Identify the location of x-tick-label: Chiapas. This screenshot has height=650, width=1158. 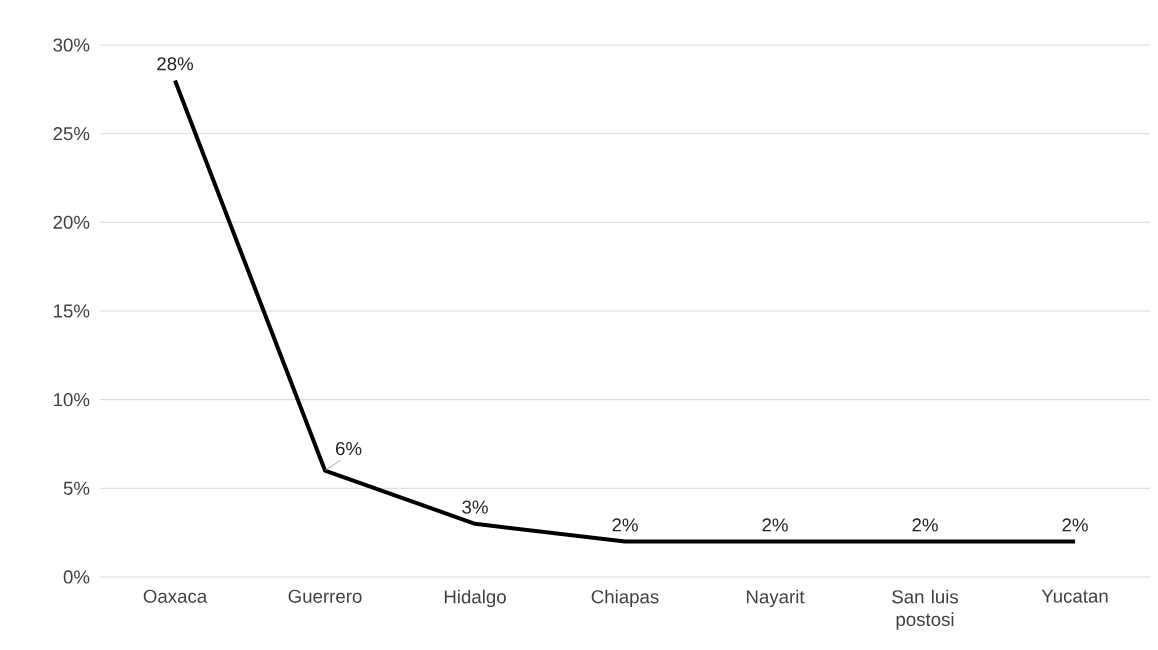
(625, 598).